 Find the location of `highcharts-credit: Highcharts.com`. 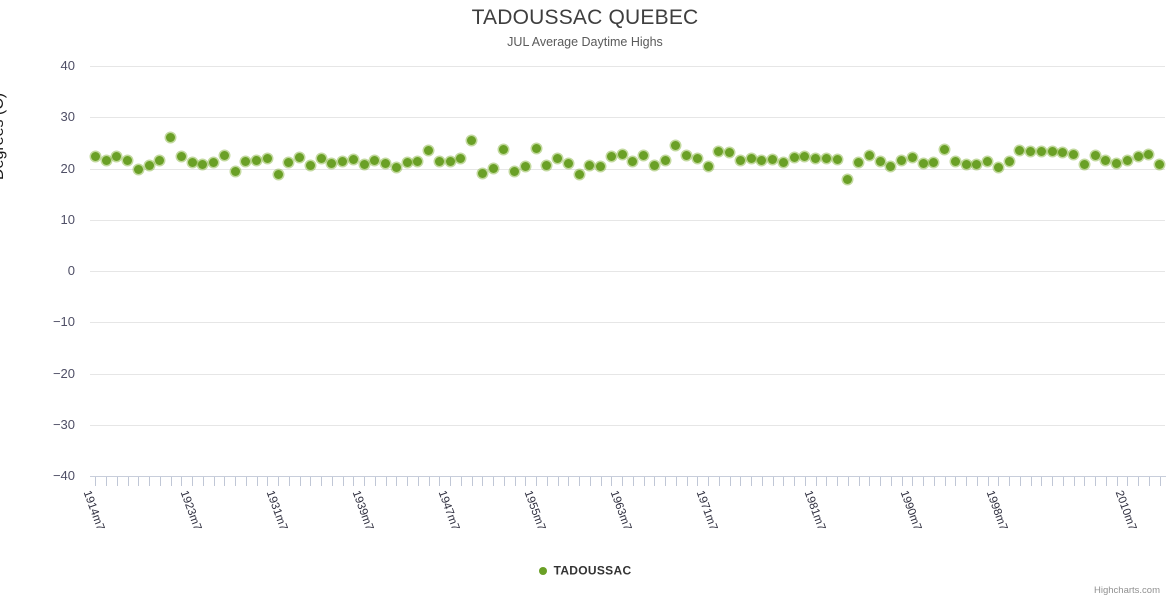

highcharts-credit: Highcharts.com is located at coordinates (1127, 590).